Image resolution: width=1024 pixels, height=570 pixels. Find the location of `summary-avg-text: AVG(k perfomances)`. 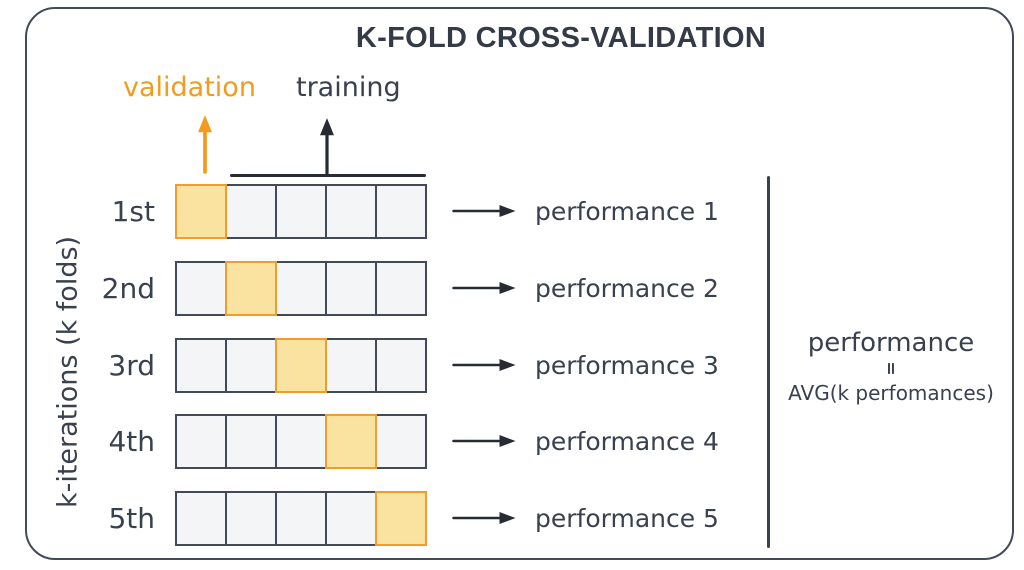

summary-avg-text: AVG(k perfomances) is located at coordinates (891, 393).